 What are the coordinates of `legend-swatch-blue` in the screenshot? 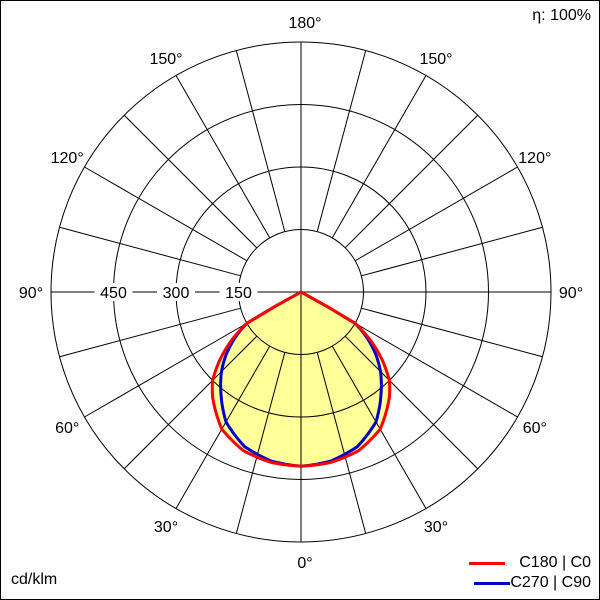 It's located at (492, 583).